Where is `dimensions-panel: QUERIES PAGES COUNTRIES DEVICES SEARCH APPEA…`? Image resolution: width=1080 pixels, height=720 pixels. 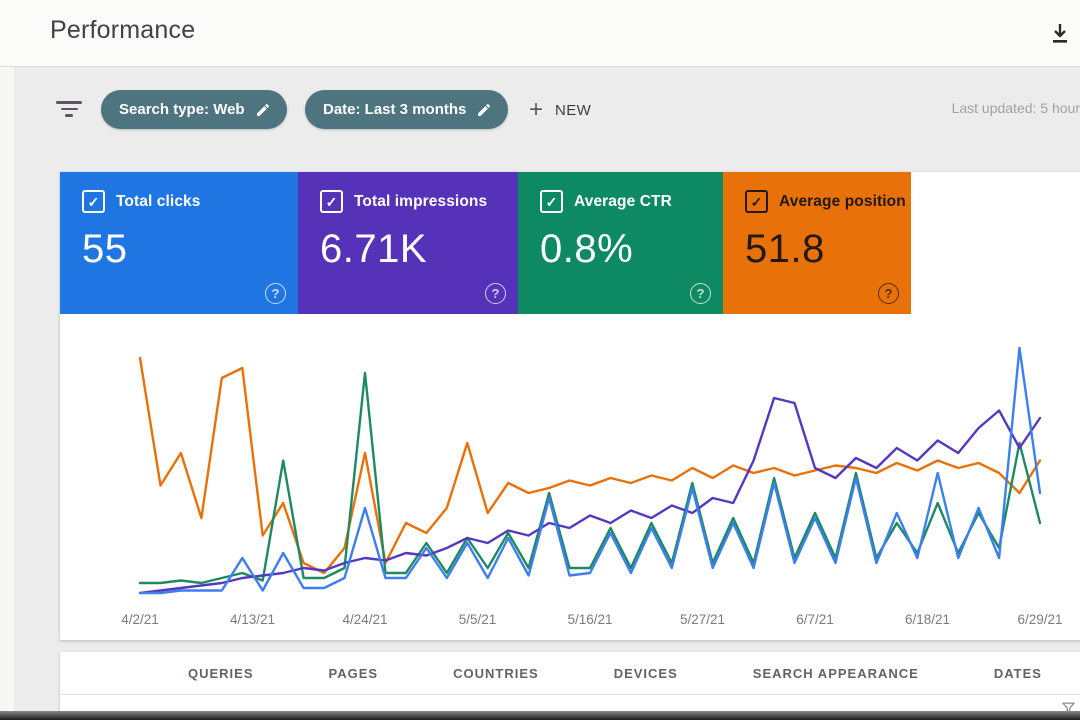 dimensions-panel: QUERIES PAGES COUNTRIES DEVICES SEARCH APPEA… is located at coordinates (570, 686).